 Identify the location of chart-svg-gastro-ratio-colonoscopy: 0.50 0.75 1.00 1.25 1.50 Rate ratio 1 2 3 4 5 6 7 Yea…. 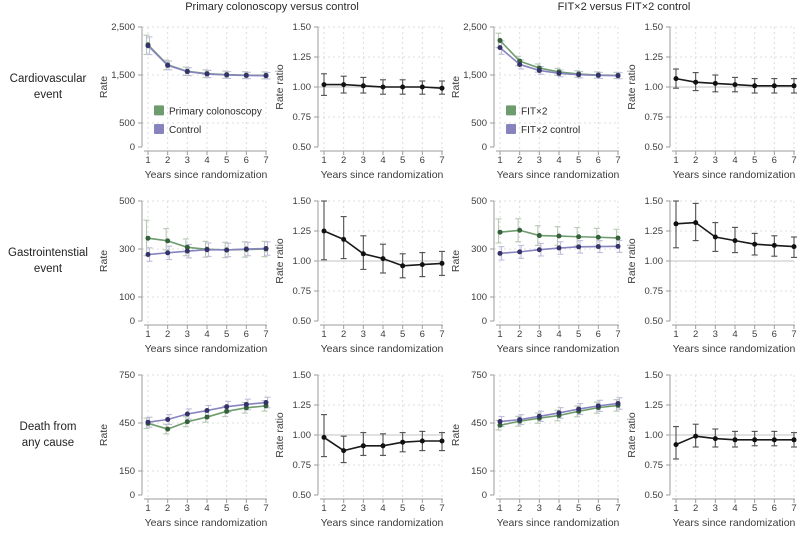
(359, 275).